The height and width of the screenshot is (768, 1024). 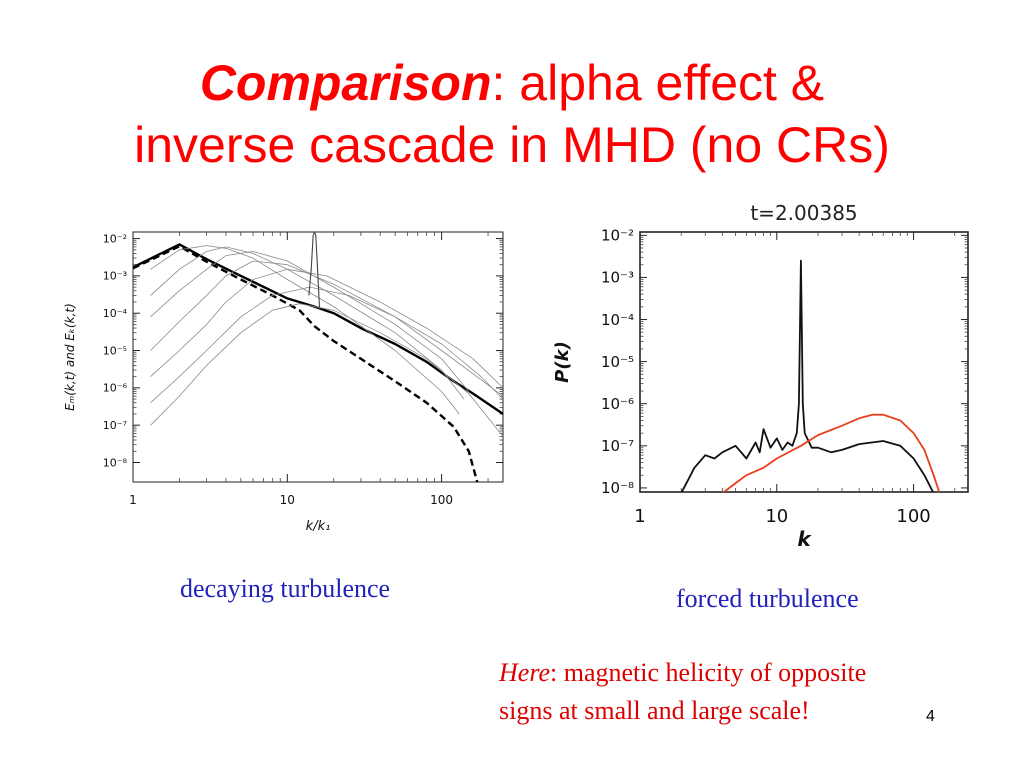 I want to click on title-emphasis: Comparison, so click(x=345, y=83).